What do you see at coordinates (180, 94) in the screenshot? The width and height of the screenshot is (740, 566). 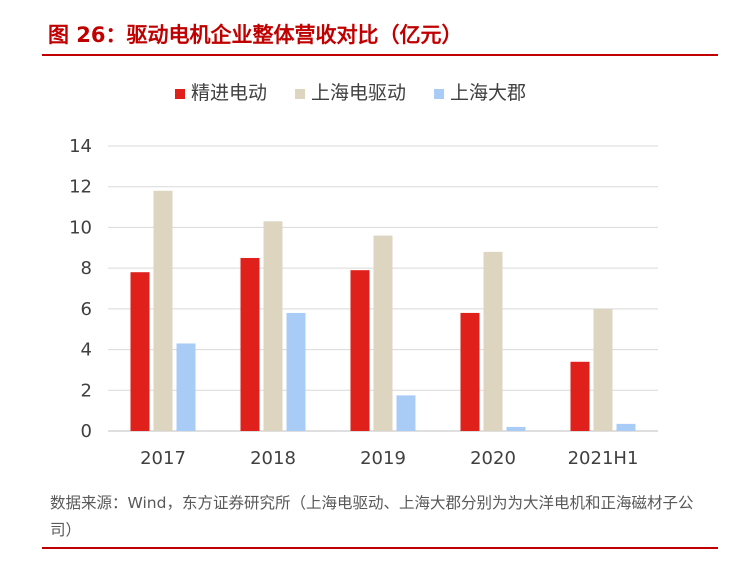 I see `legend-swatch-精进电动` at bounding box center [180, 94].